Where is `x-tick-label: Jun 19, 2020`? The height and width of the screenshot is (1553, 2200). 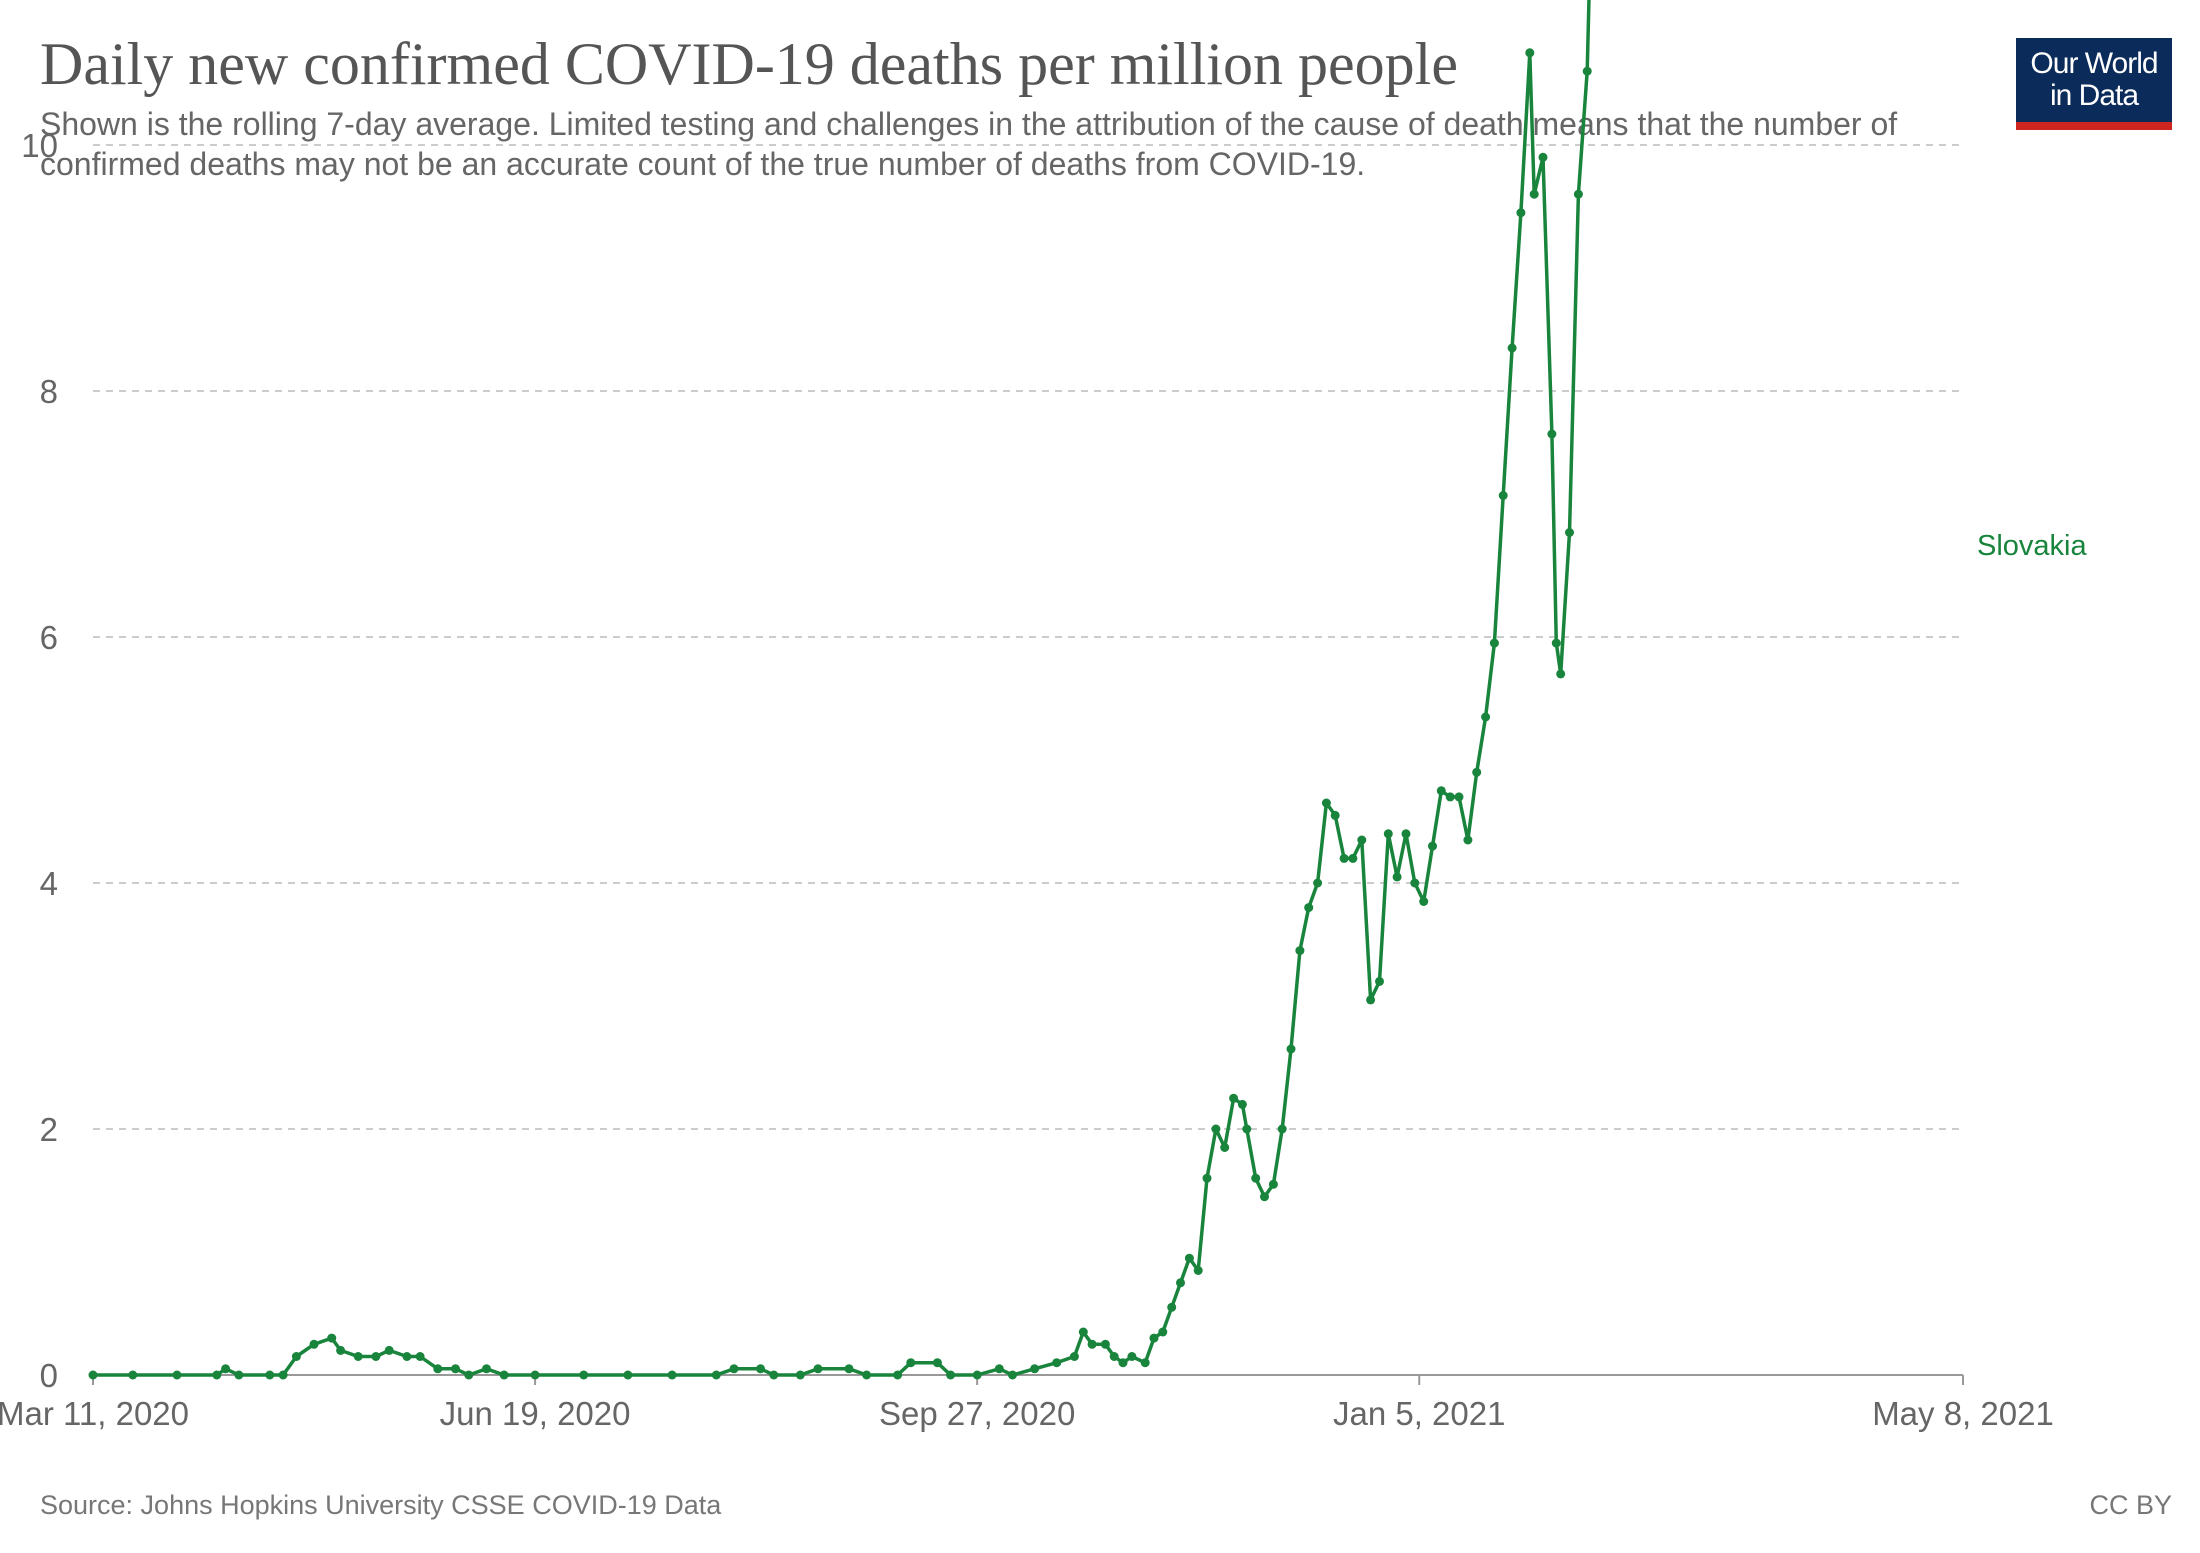 x-tick-label: Jun 19, 2020 is located at coordinates (535, 1413).